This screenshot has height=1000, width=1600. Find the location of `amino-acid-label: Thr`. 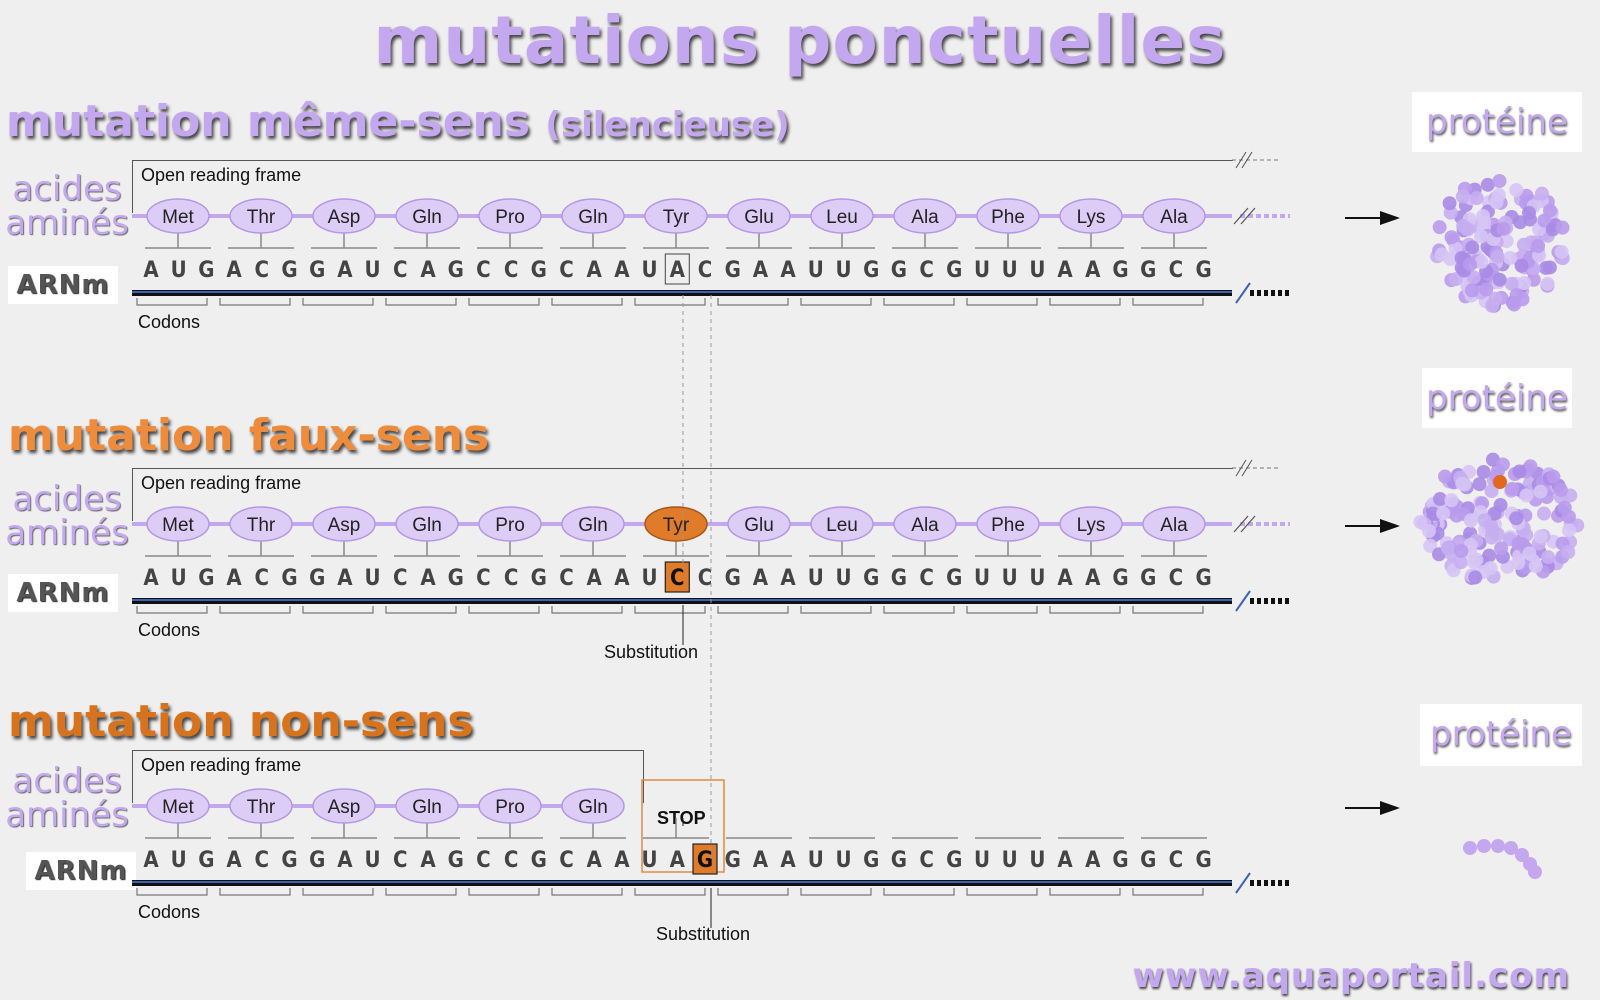

amino-acid-label: Thr is located at coordinates (261, 525).